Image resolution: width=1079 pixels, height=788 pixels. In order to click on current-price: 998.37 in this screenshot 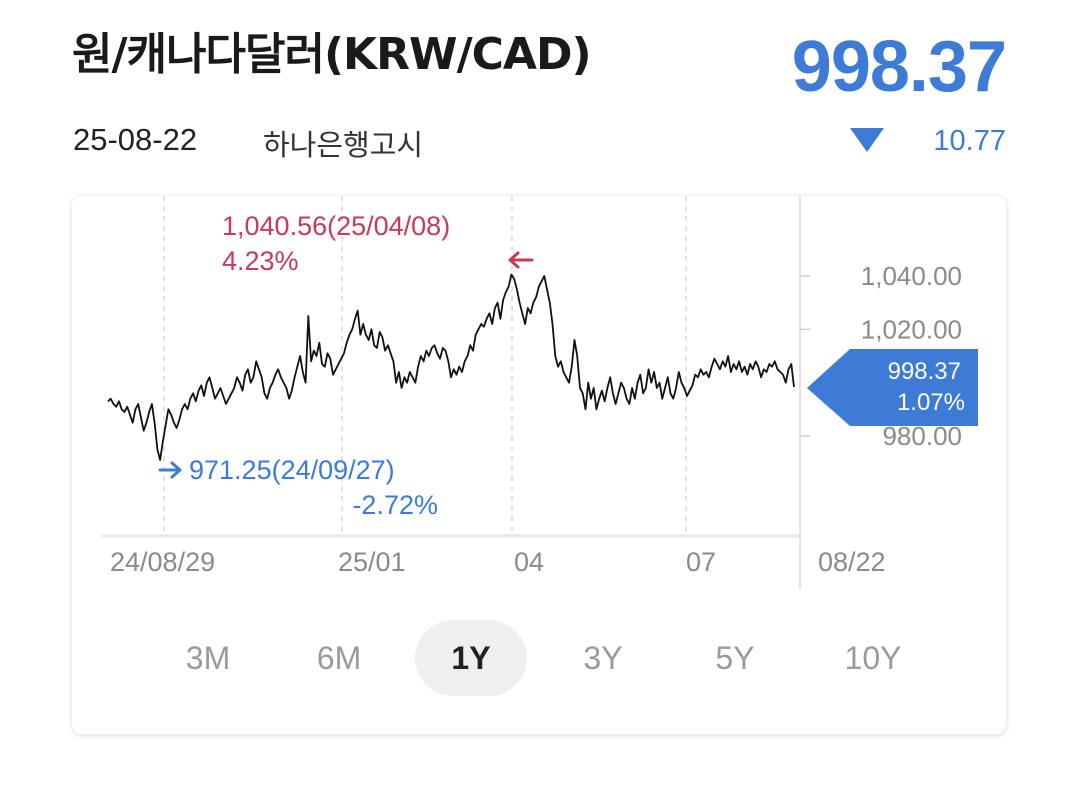, I will do `click(899, 67)`.